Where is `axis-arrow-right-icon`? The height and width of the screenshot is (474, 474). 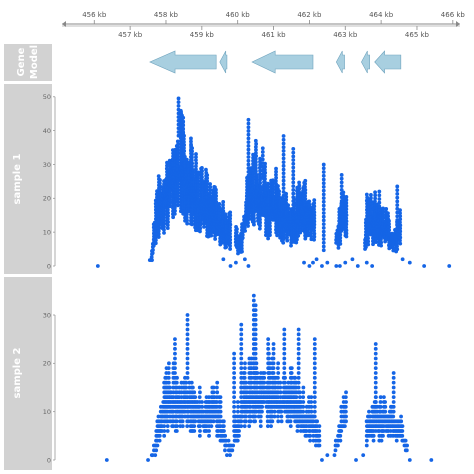 axis-arrow-right-icon is located at coordinates (458, 24).